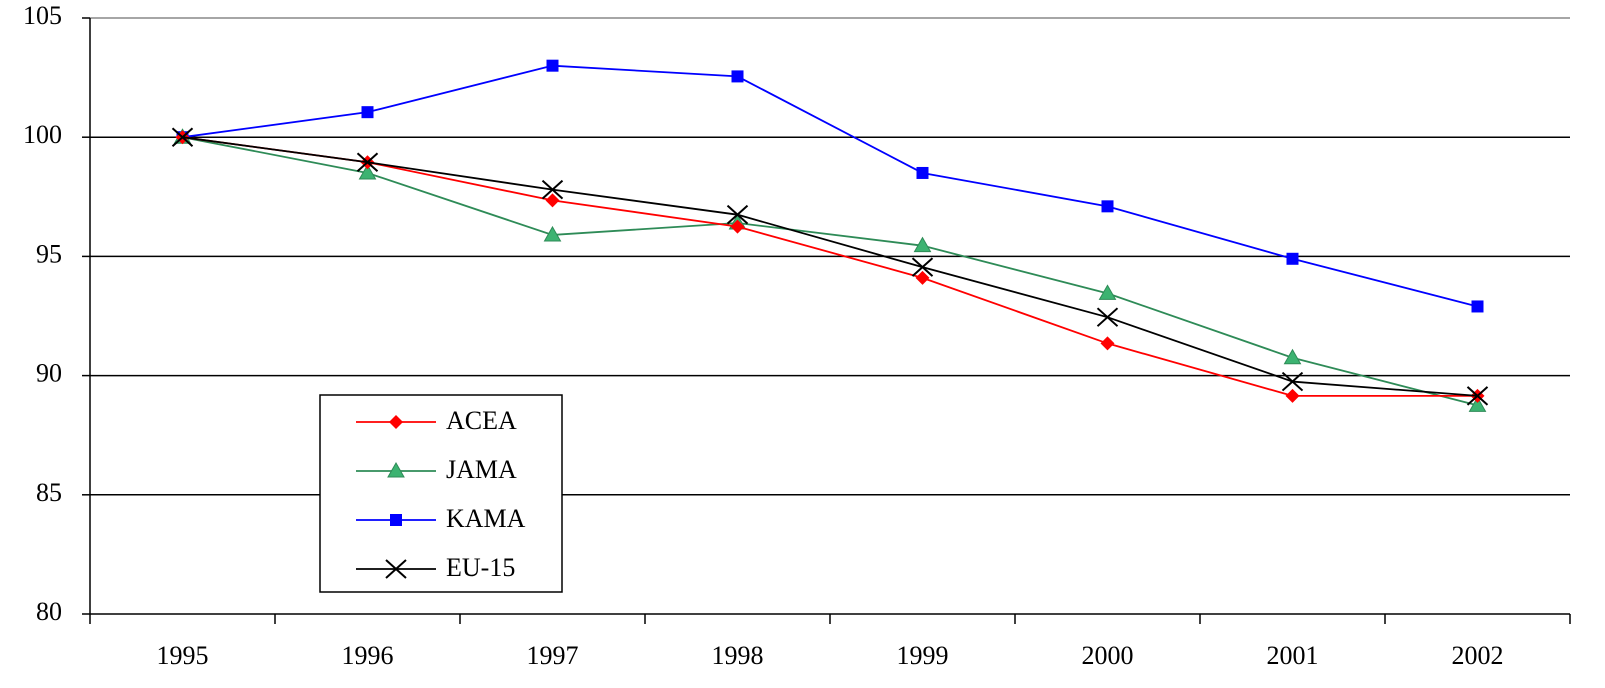 Image resolution: width=1605 pixels, height=688 pixels. Describe the element at coordinates (486, 518) in the screenshot. I see `legend-label: KAMA` at that location.